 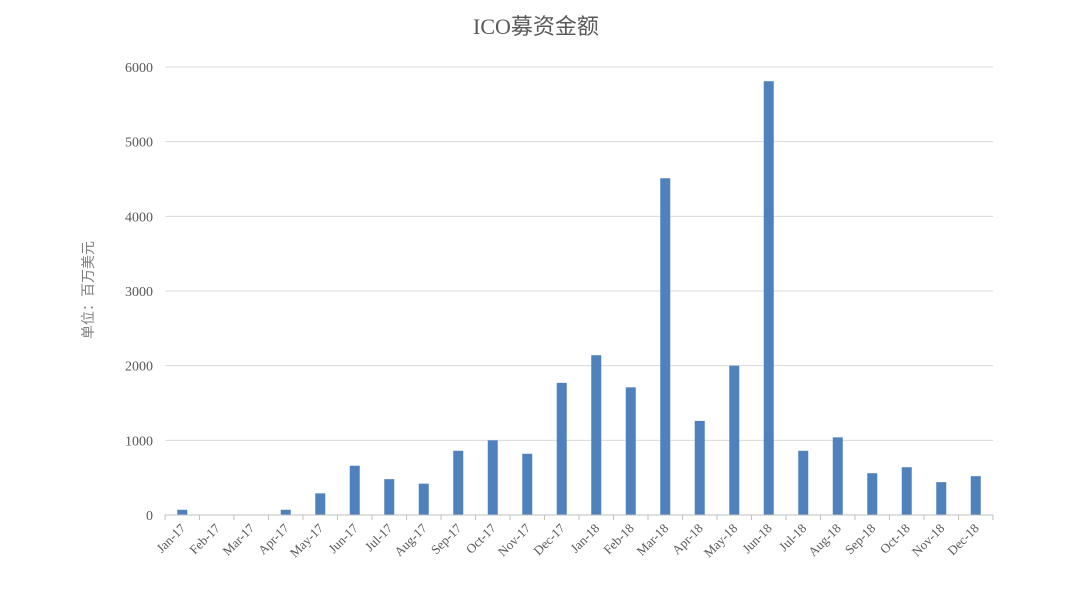 I want to click on x-tick-label: Aug-17, so click(x=410, y=539).